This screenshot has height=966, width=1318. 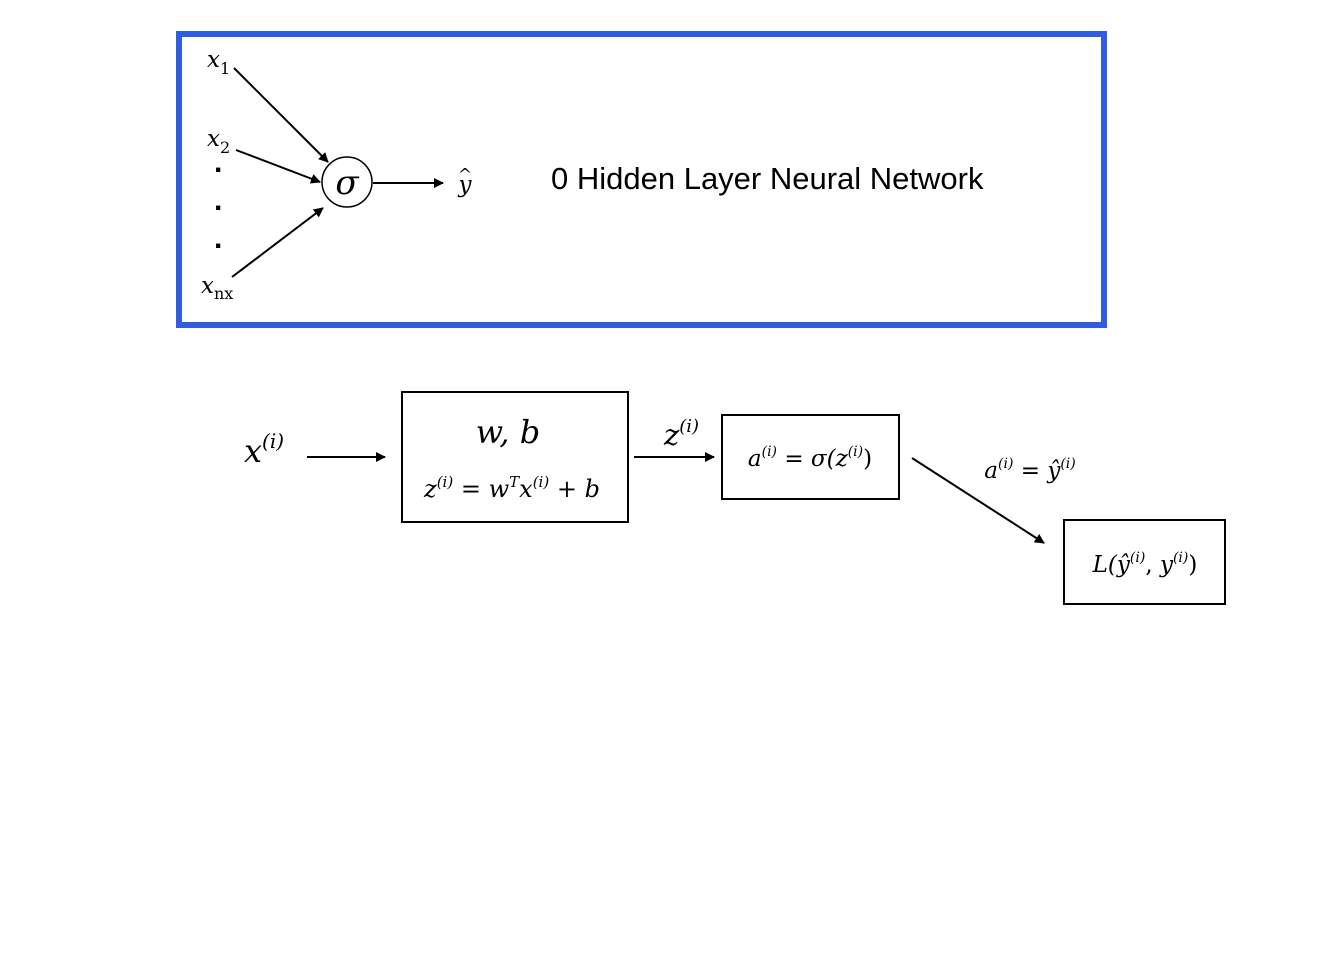 What do you see at coordinates (218, 62) in the screenshot?
I see `input-x1-label: x1` at bounding box center [218, 62].